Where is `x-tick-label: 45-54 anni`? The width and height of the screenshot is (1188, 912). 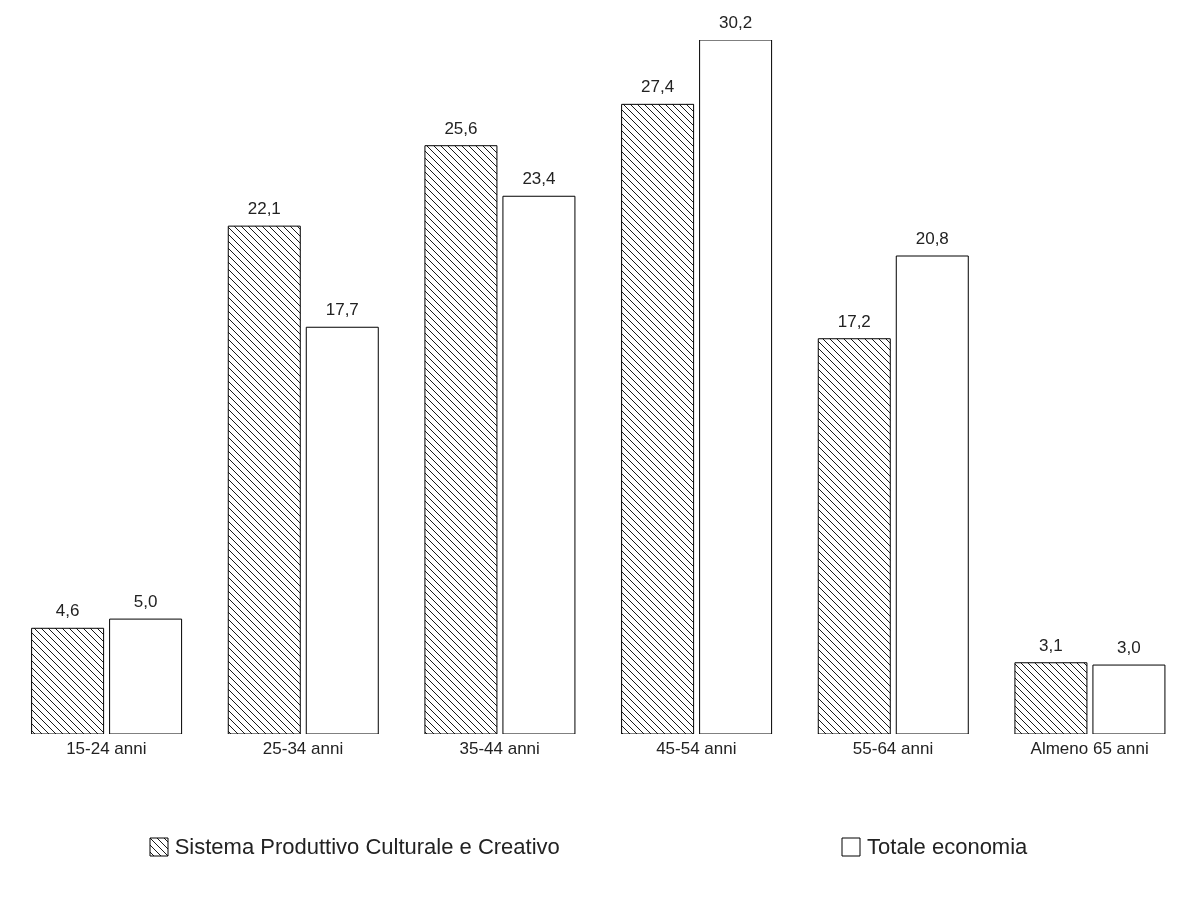 x-tick-label: 45-54 anni is located at coordinates (696, 749).